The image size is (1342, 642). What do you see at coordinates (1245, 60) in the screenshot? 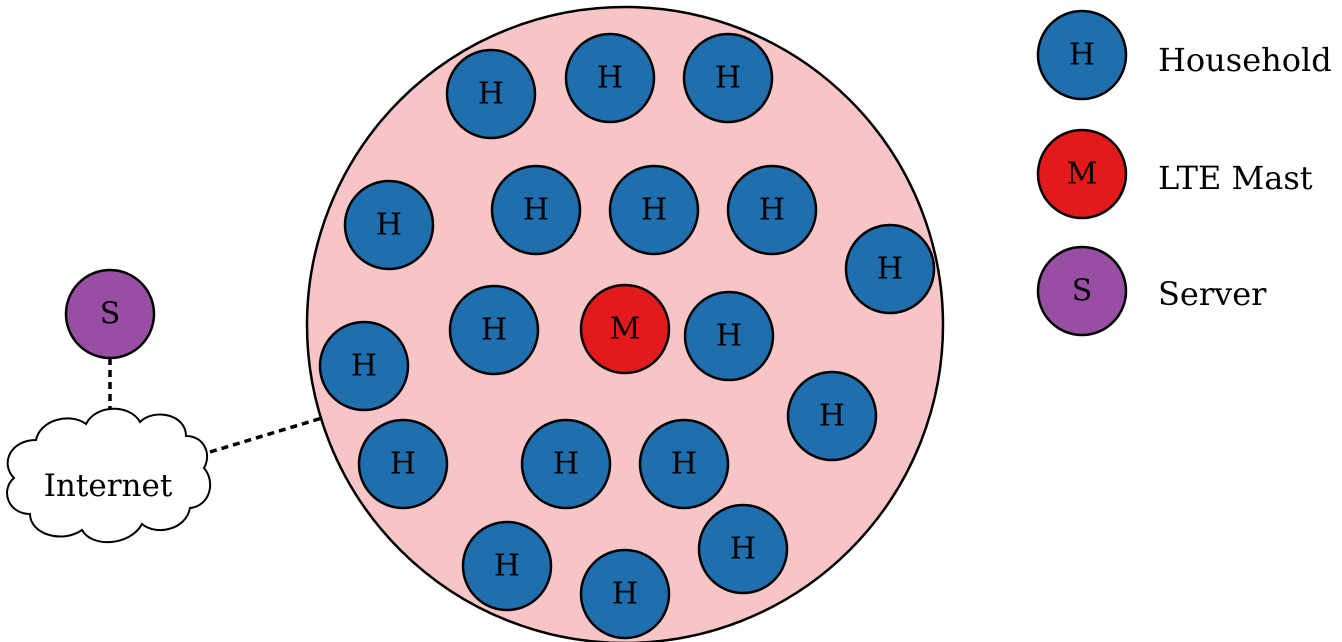
I see `legend-label: Household` at bounding box center [1245, 60].